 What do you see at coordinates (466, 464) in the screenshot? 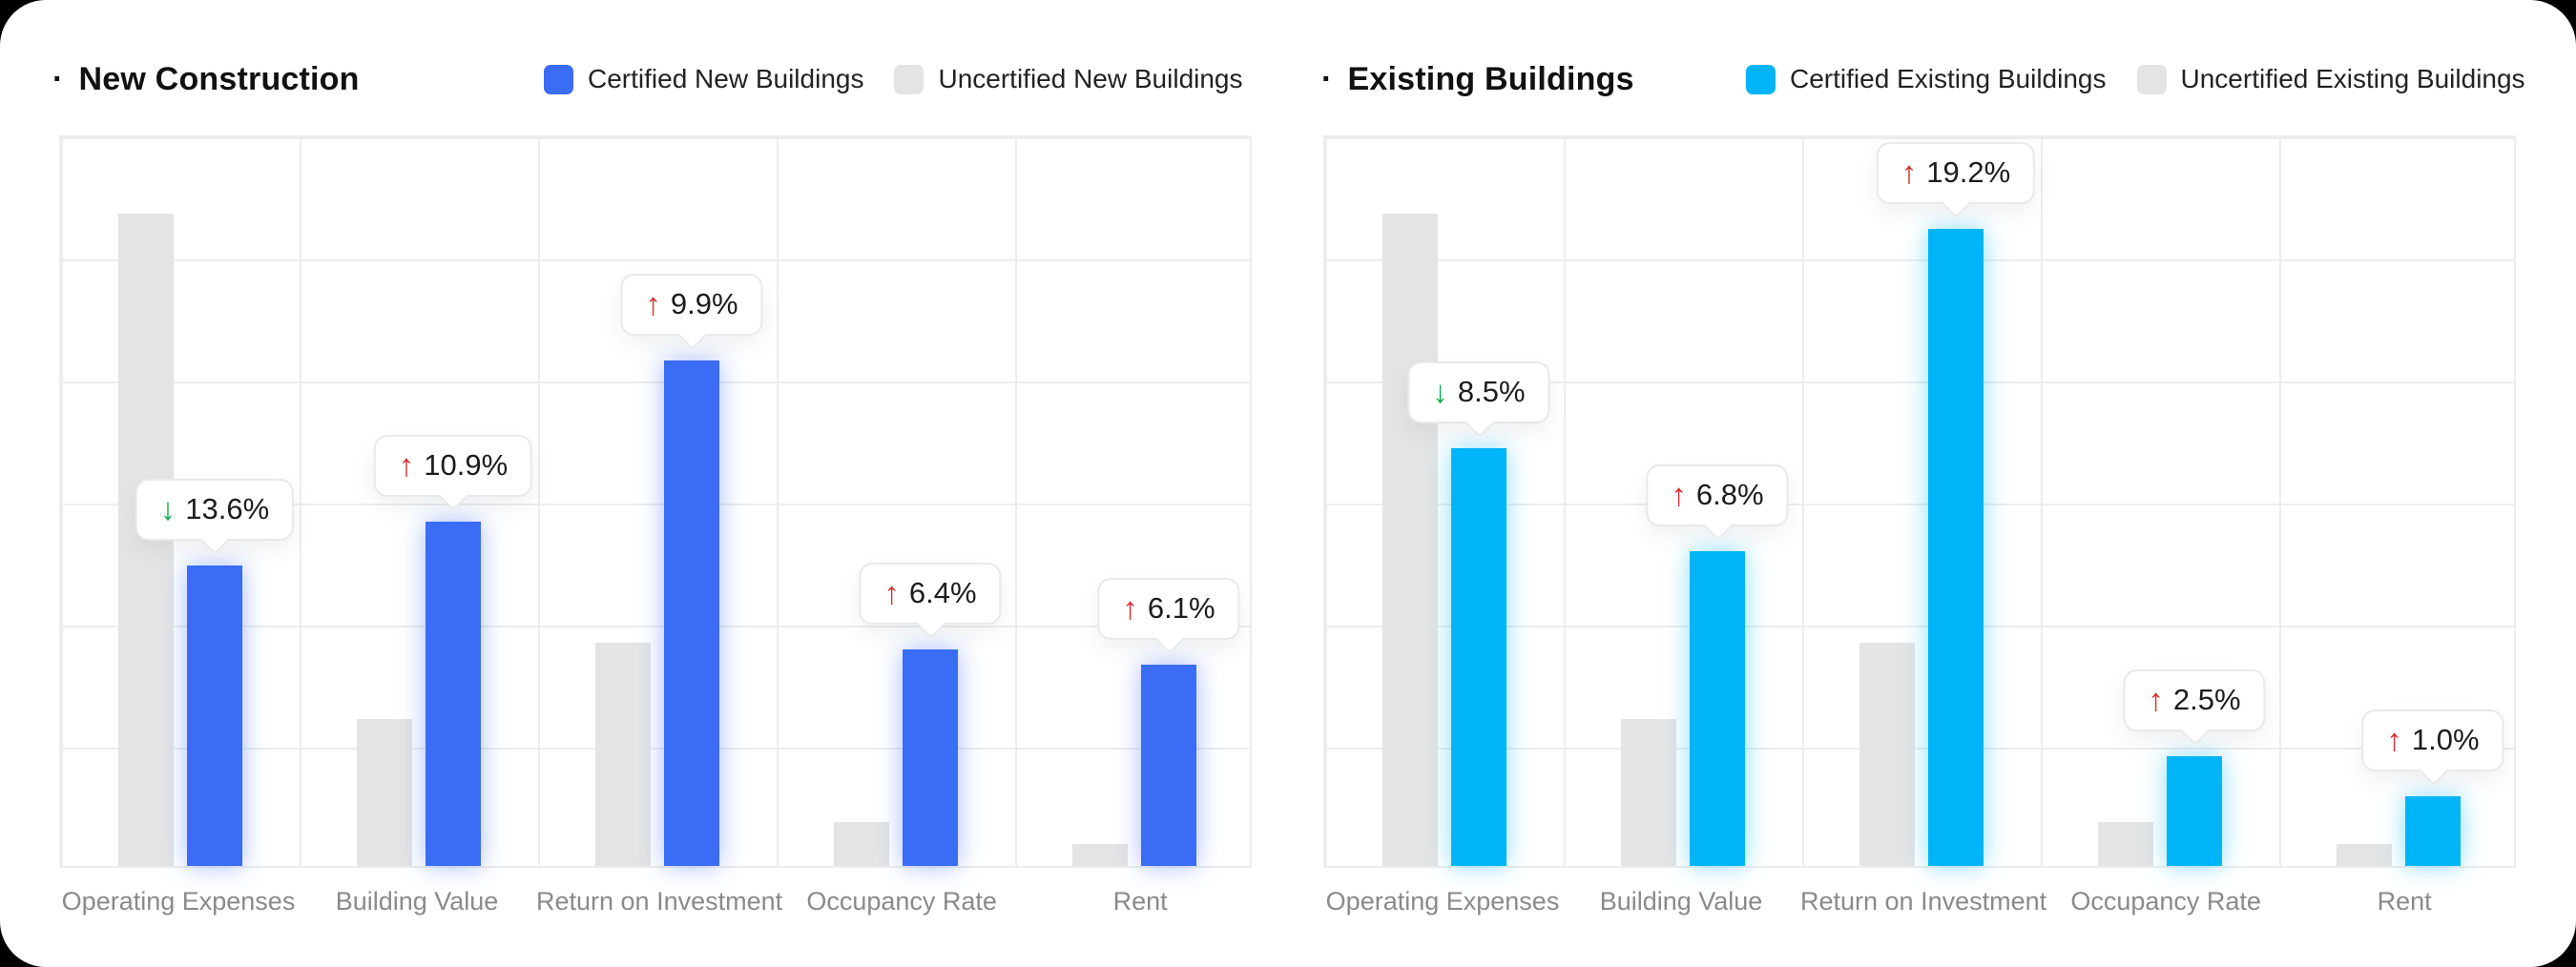
I see `change-badge-value: 10.9%` at bounding box center [466, 464].